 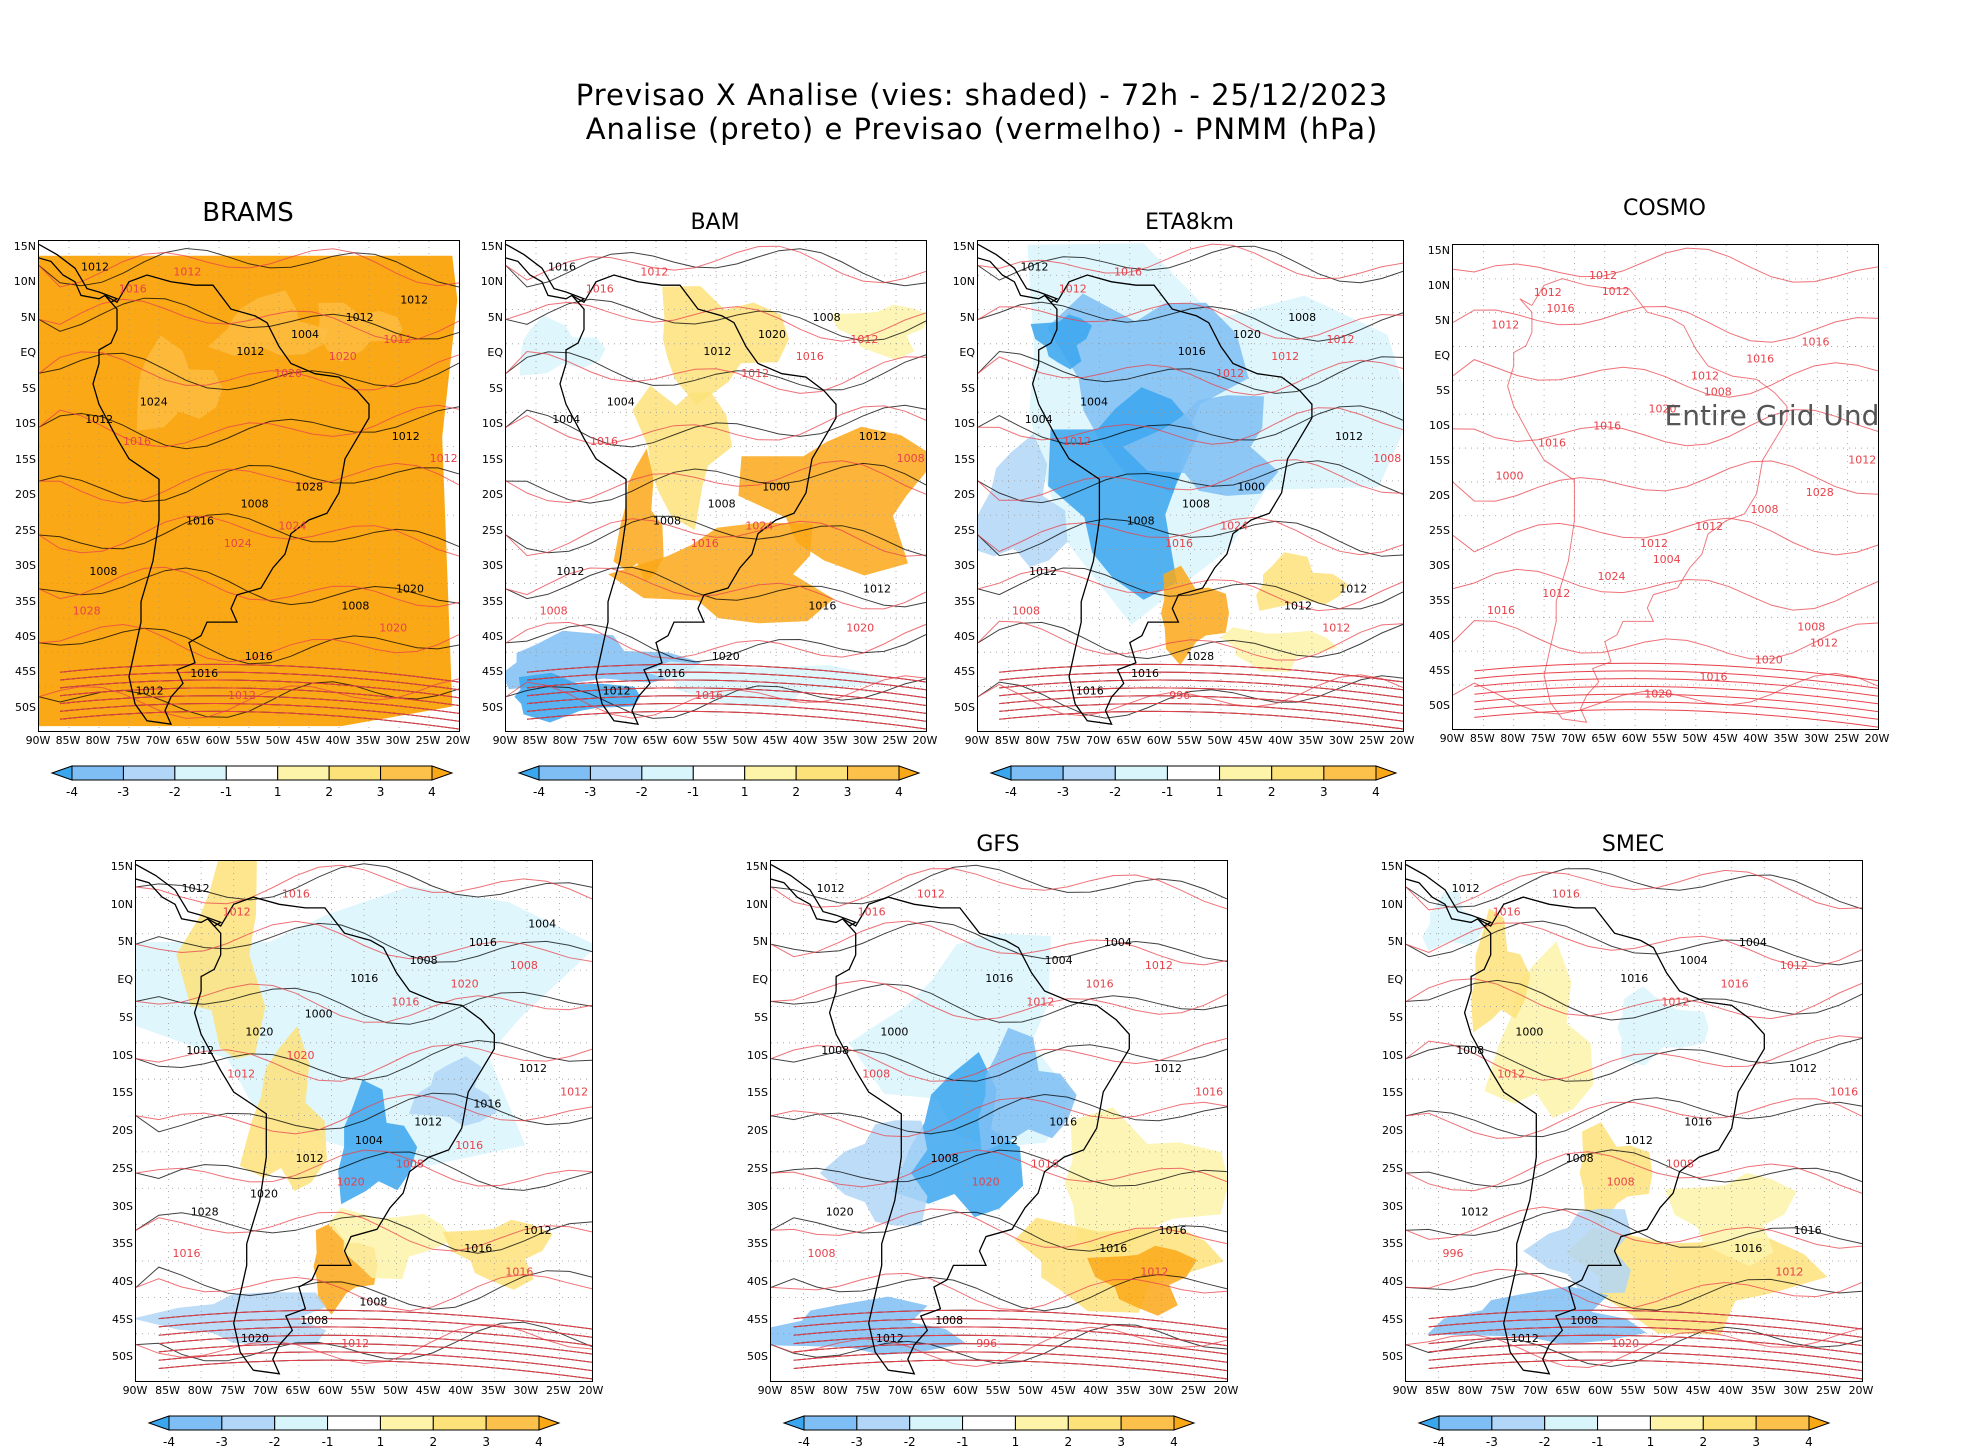 What do you see at coordinates (1402, 740) in the screenshot?
I see `lon-tick-label: 20W` at bounding box center [1402, 740].